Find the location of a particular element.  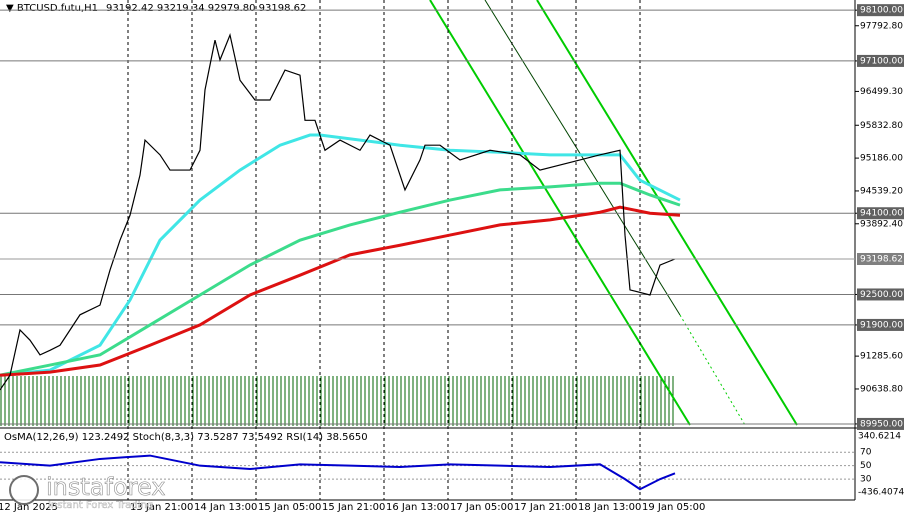

y-tick-label: 97100.00 is located at coordinates (881, 61).